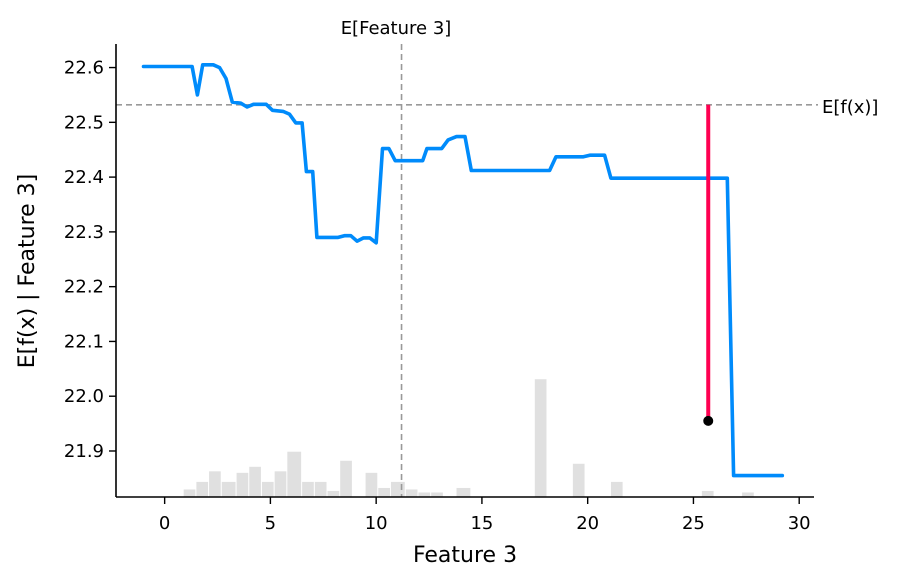 The height and width of the screenshot is (585, 907). I want to click on y-tick-label: 22.5, so click(84, 122).